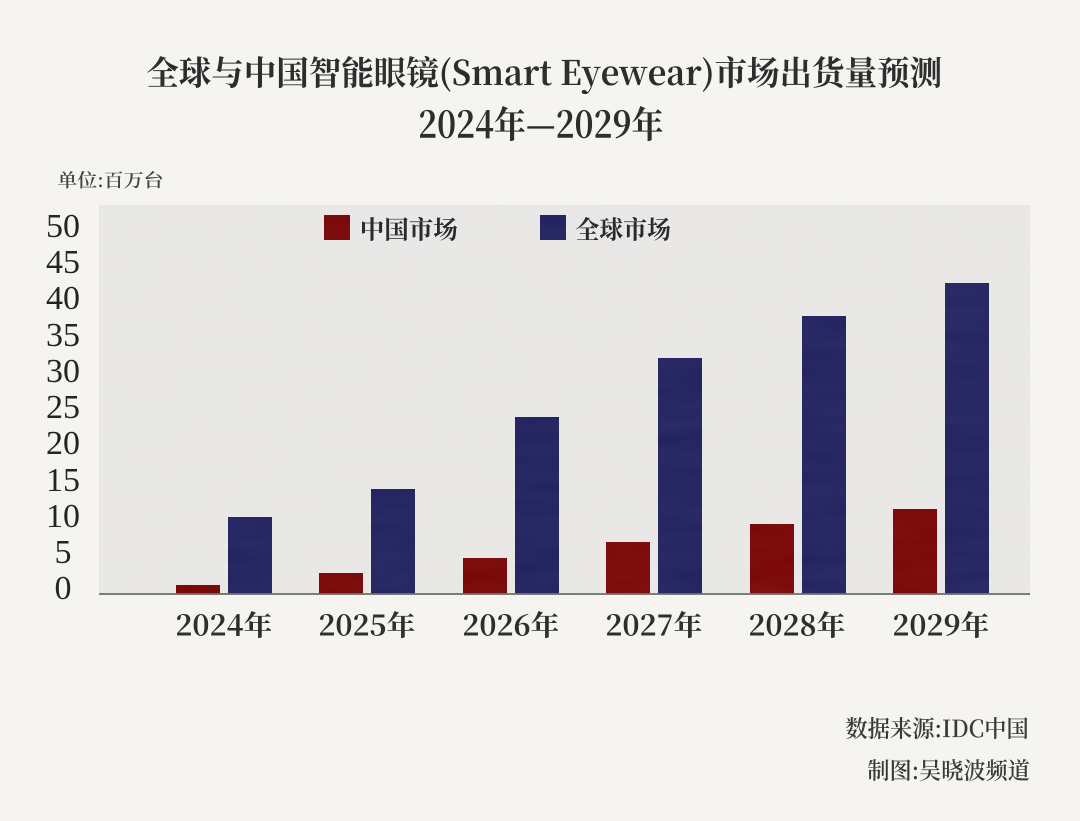  Describe the element at coordinates (63, 480) in the screenshot. I see `y-tick-15: 15` at that location.